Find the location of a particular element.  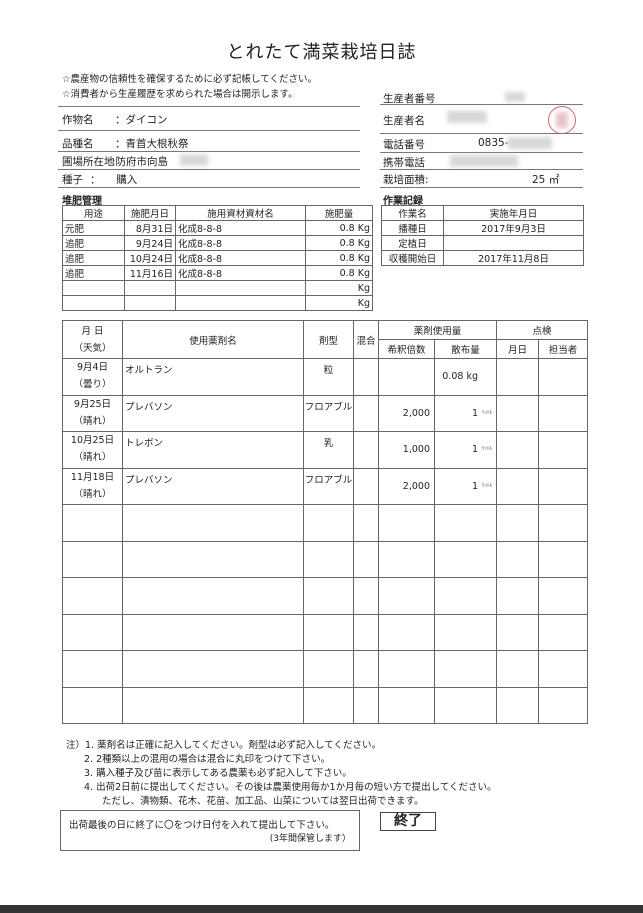

compost-use: 追肥 is located at coordinates (93, 273).